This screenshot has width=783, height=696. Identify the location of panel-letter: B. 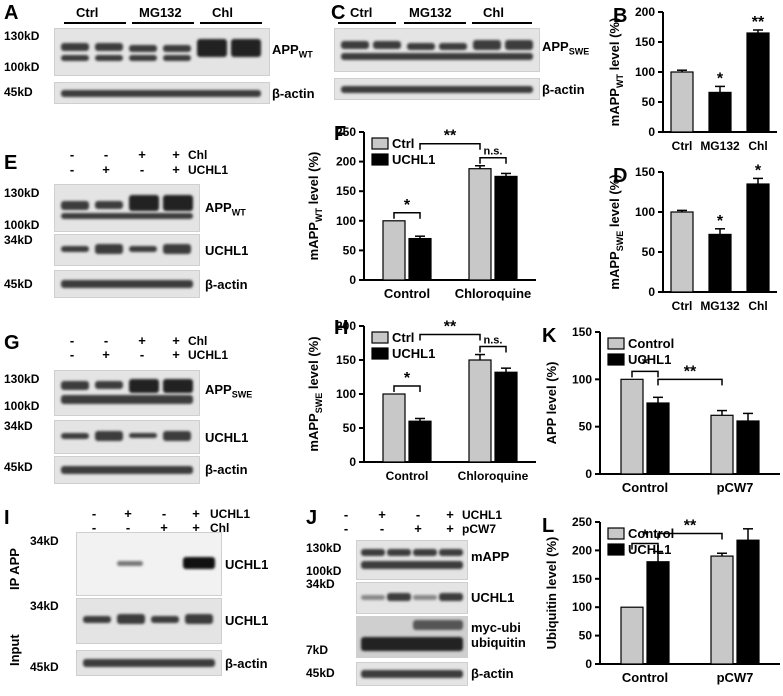
(620, 16).